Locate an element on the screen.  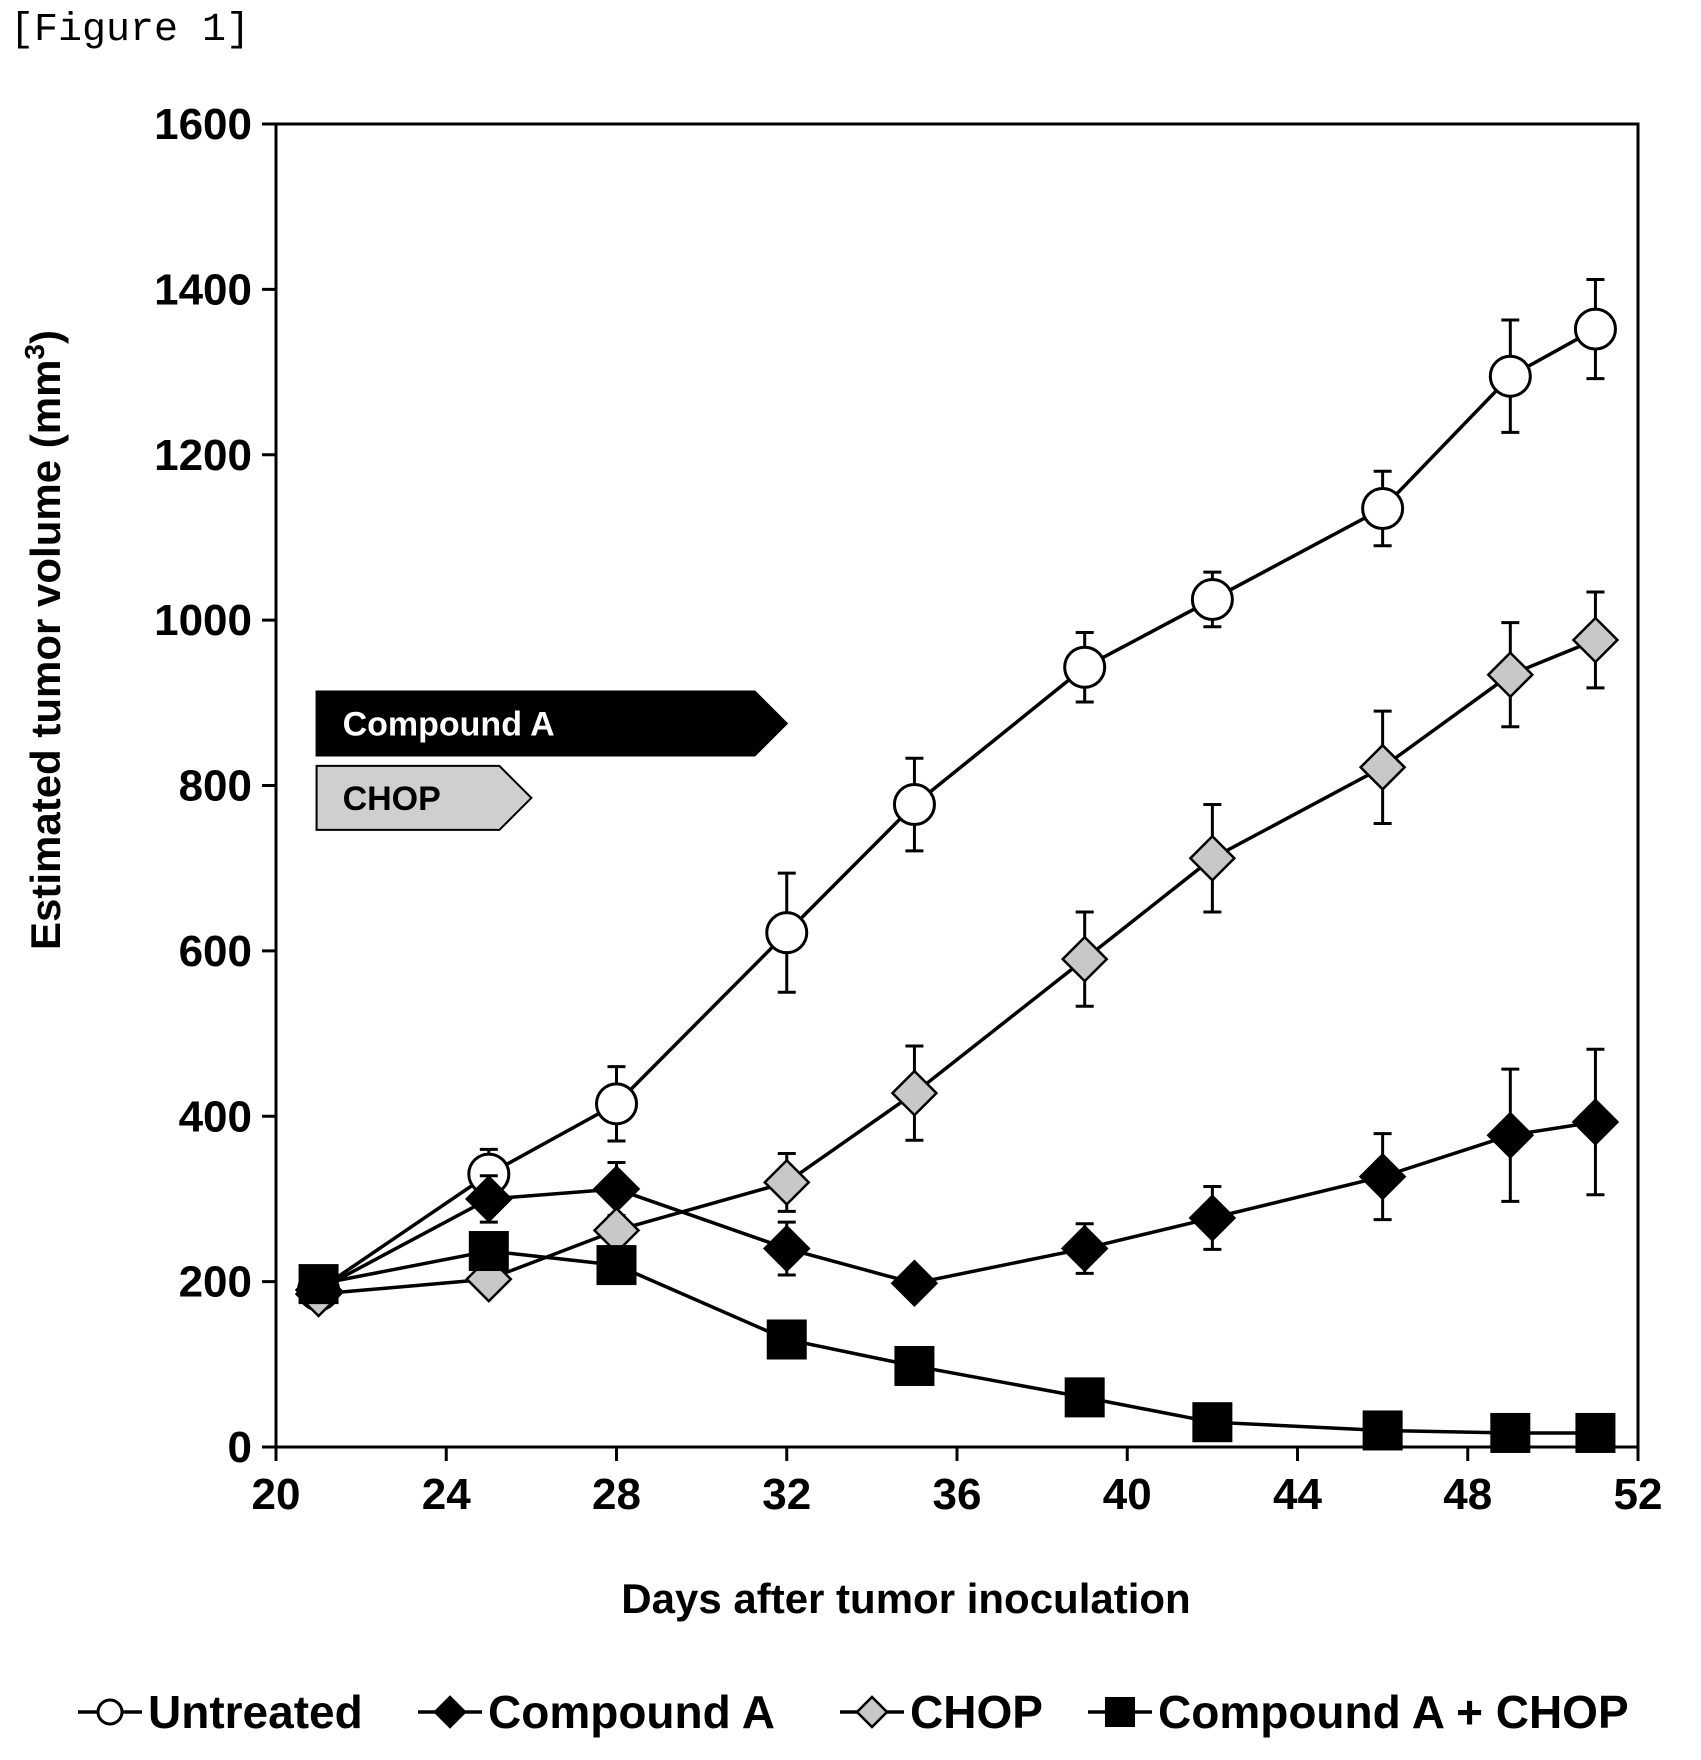
treatment-arrows: Compound A CHOP is located at coordinates (552, 760).